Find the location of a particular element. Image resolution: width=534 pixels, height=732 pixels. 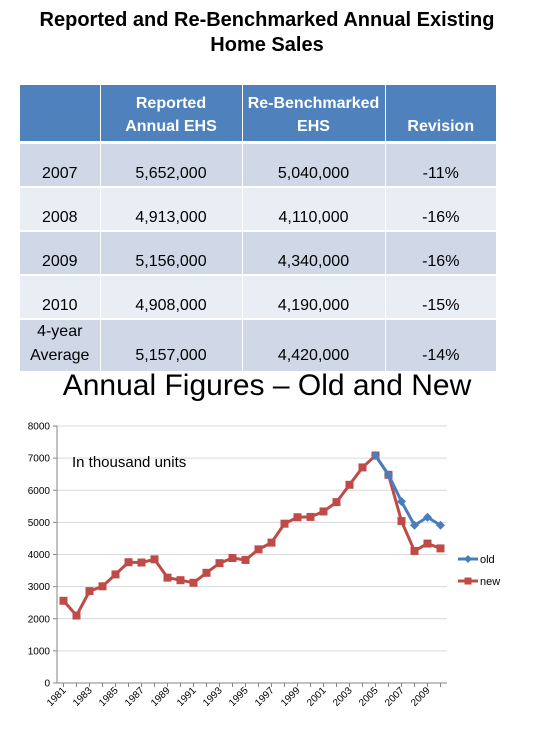

cell-revision: -14% is located at coordinates (440, 344).